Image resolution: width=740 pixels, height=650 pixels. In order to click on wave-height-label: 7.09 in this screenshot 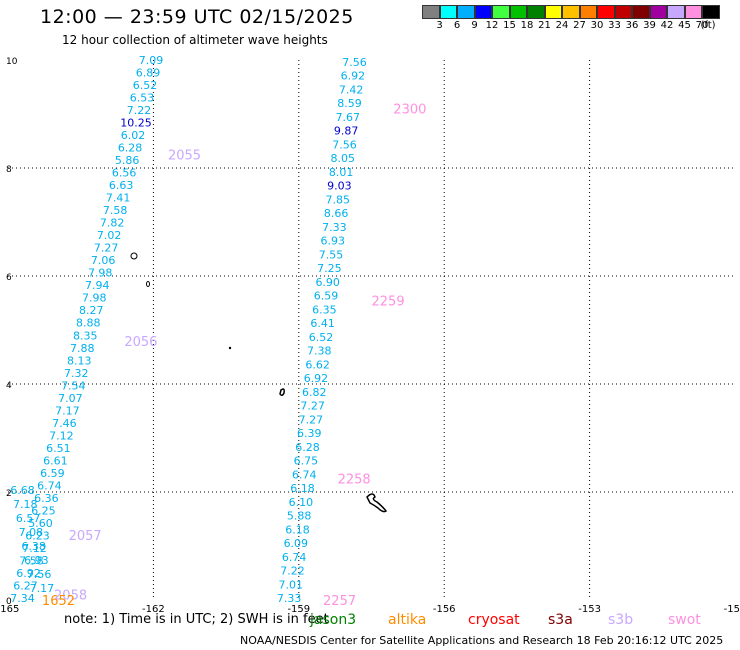, I will do `click(151, 60)`.